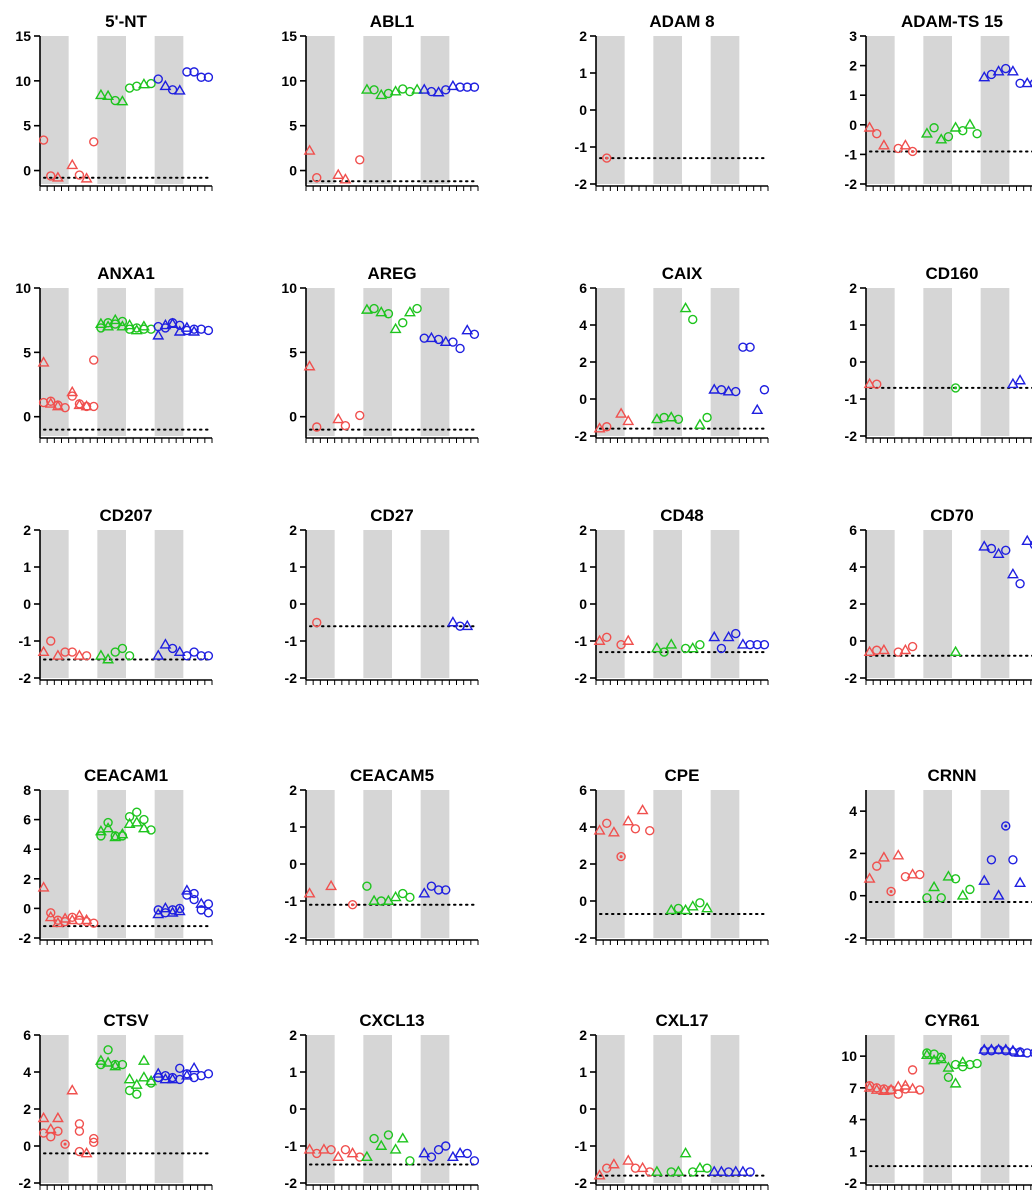 This screenshot has height=1200, width=1032. What do you see at coordinates (952, 273) in the screenshot?
I see `panel-title: CD160` at bounding box center [952, 273].